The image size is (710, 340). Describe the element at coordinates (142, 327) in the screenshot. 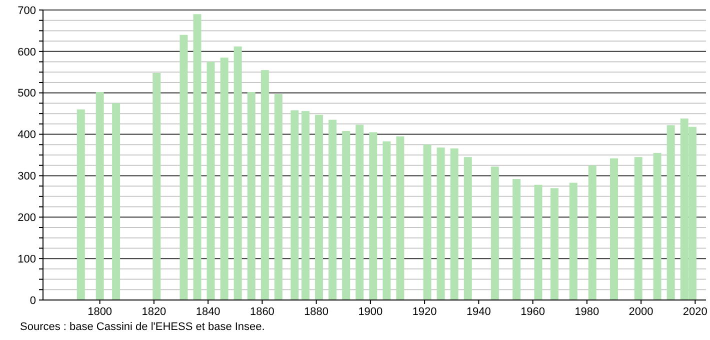

I see `source-note: Sources : base Cassini de l'EHESS et base Insee.` at that location.